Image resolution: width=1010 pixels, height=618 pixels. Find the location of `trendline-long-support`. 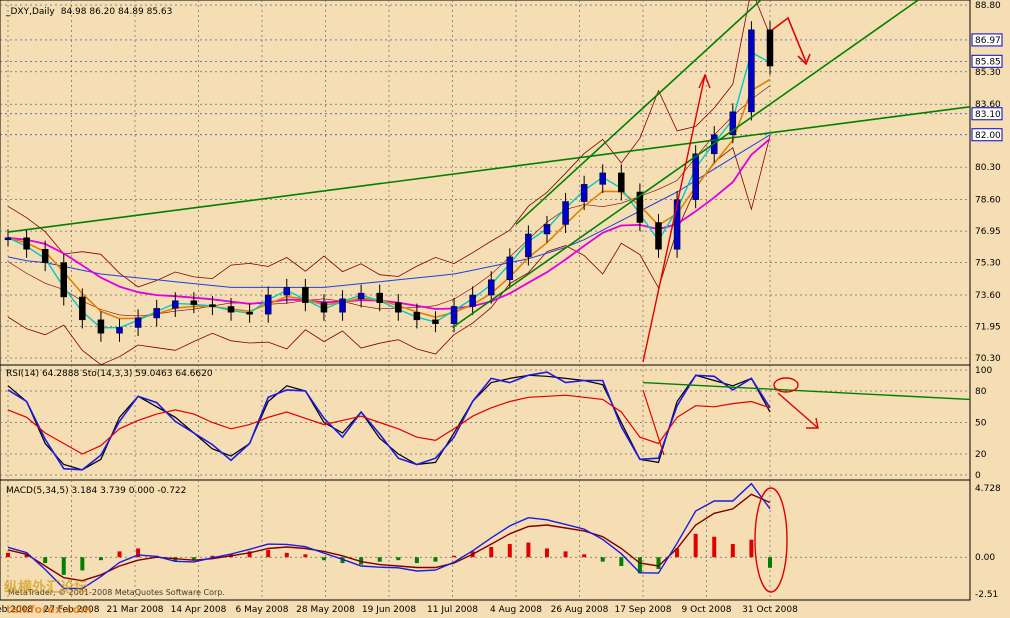

trendline-long-support is located at coordinates (389, 182).